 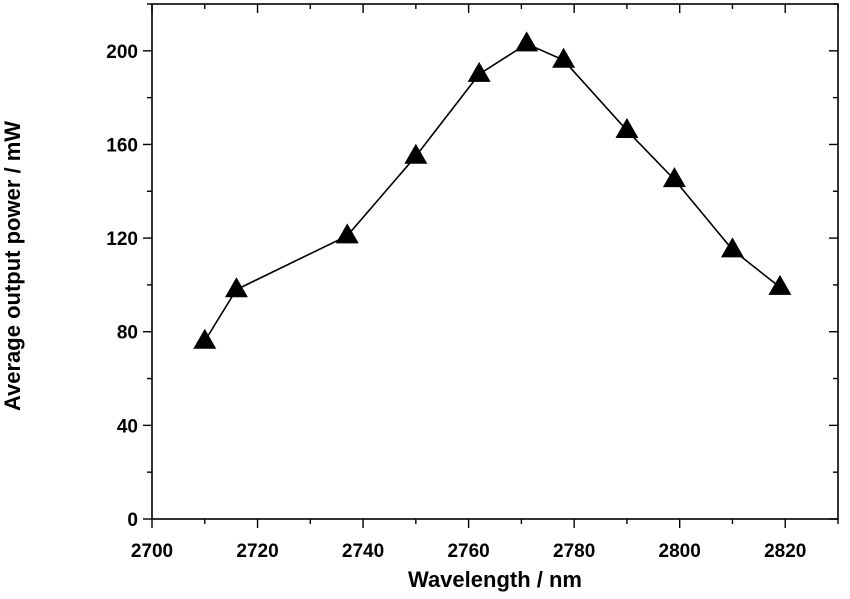 I want to click on x-tick-label: 2800, so click(x=680, y=551).